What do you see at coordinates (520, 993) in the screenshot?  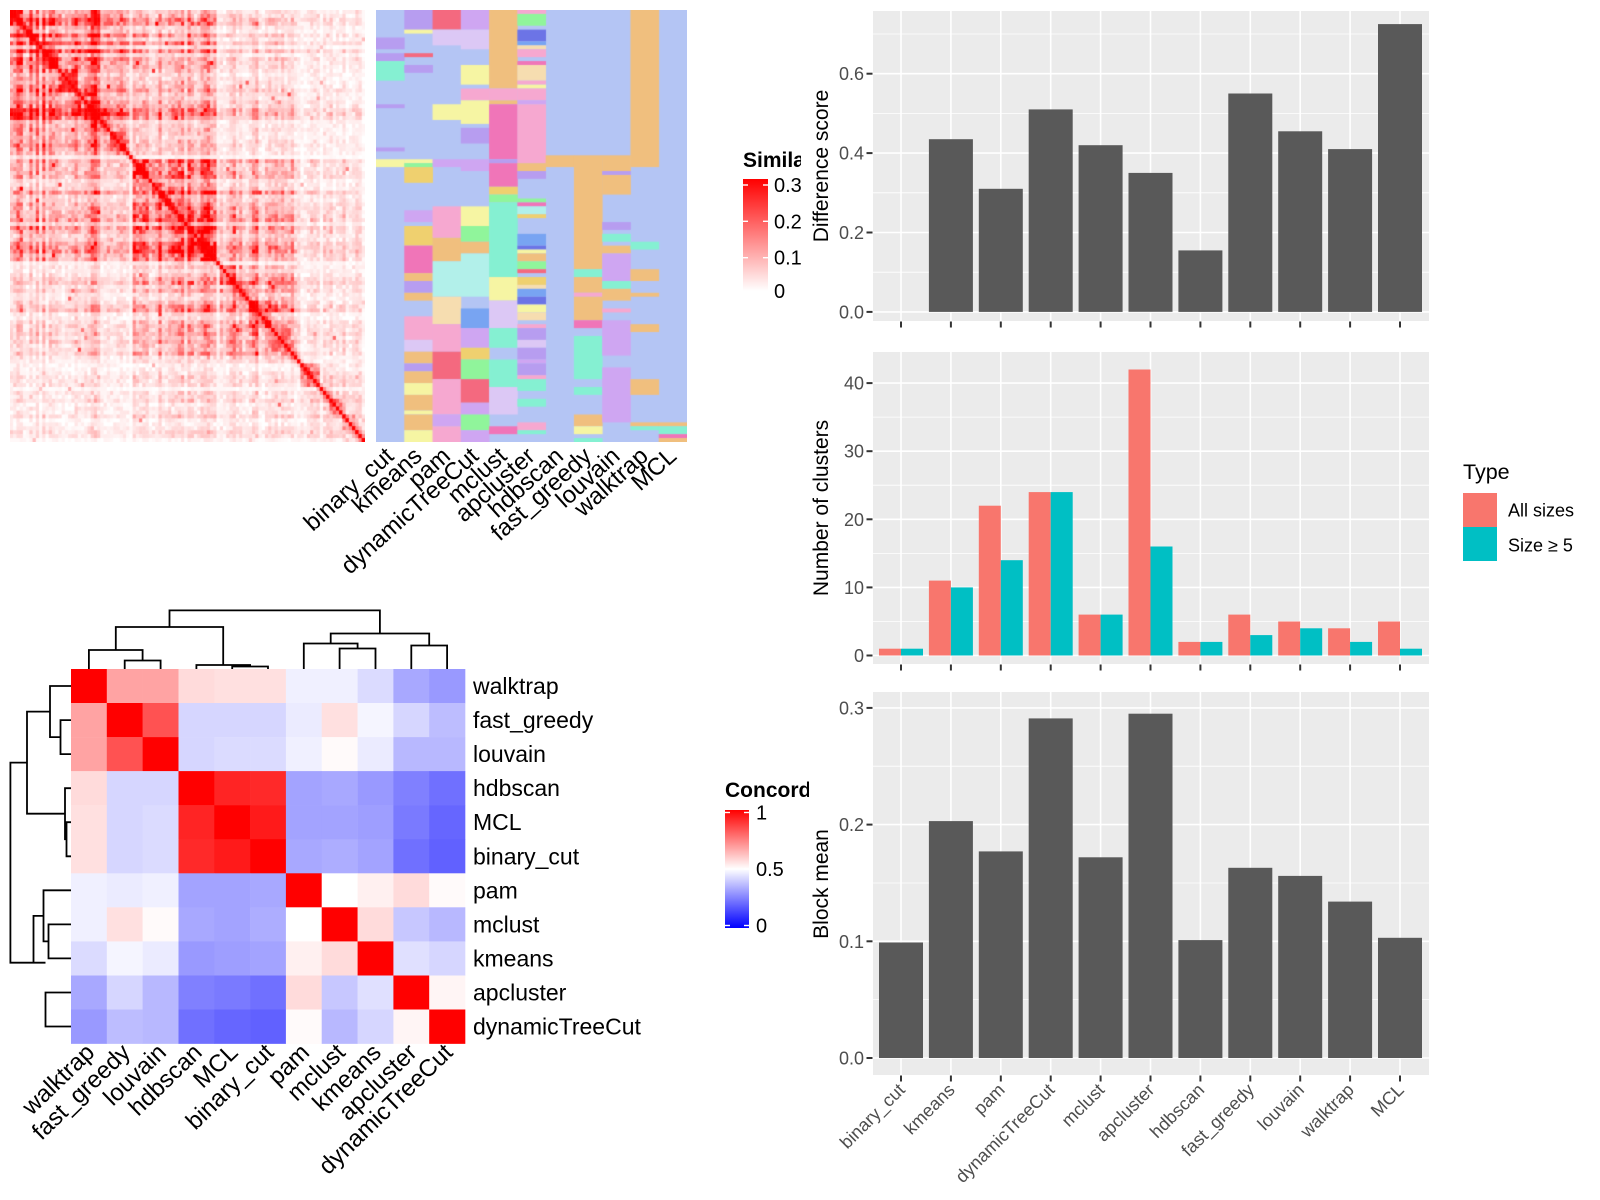 I see `svg-text: apcluster` at bounding box center [520, 993].